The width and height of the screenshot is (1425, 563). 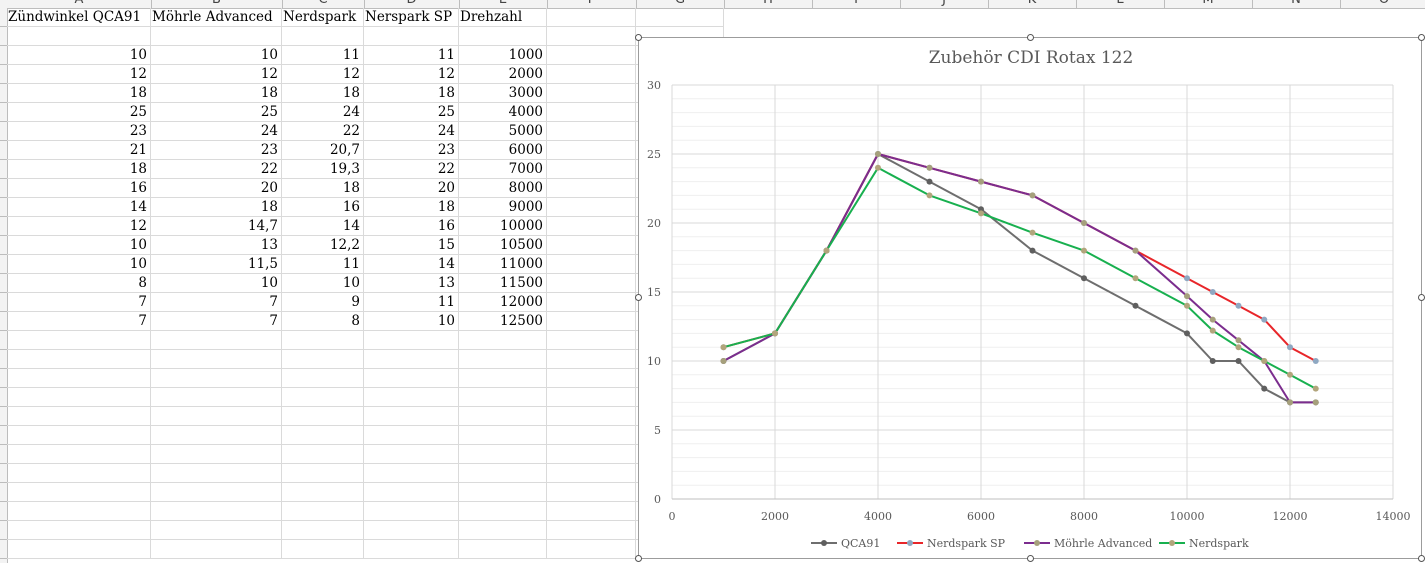 What do you see at coordinates (503, 283) in the screenshot?
I see `cell: 11500` at bounding box center [503, 283].